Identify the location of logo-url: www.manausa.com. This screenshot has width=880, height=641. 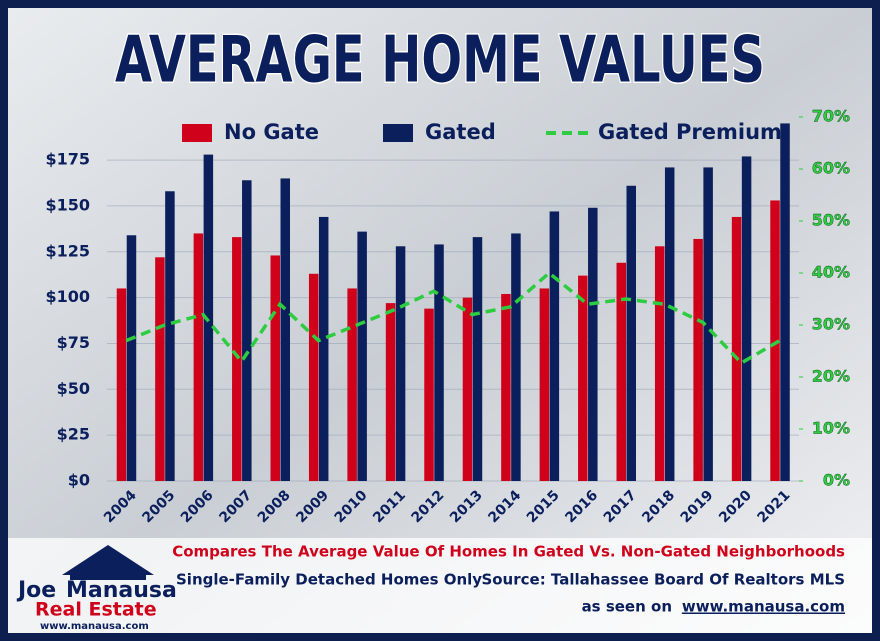
(94, 626).